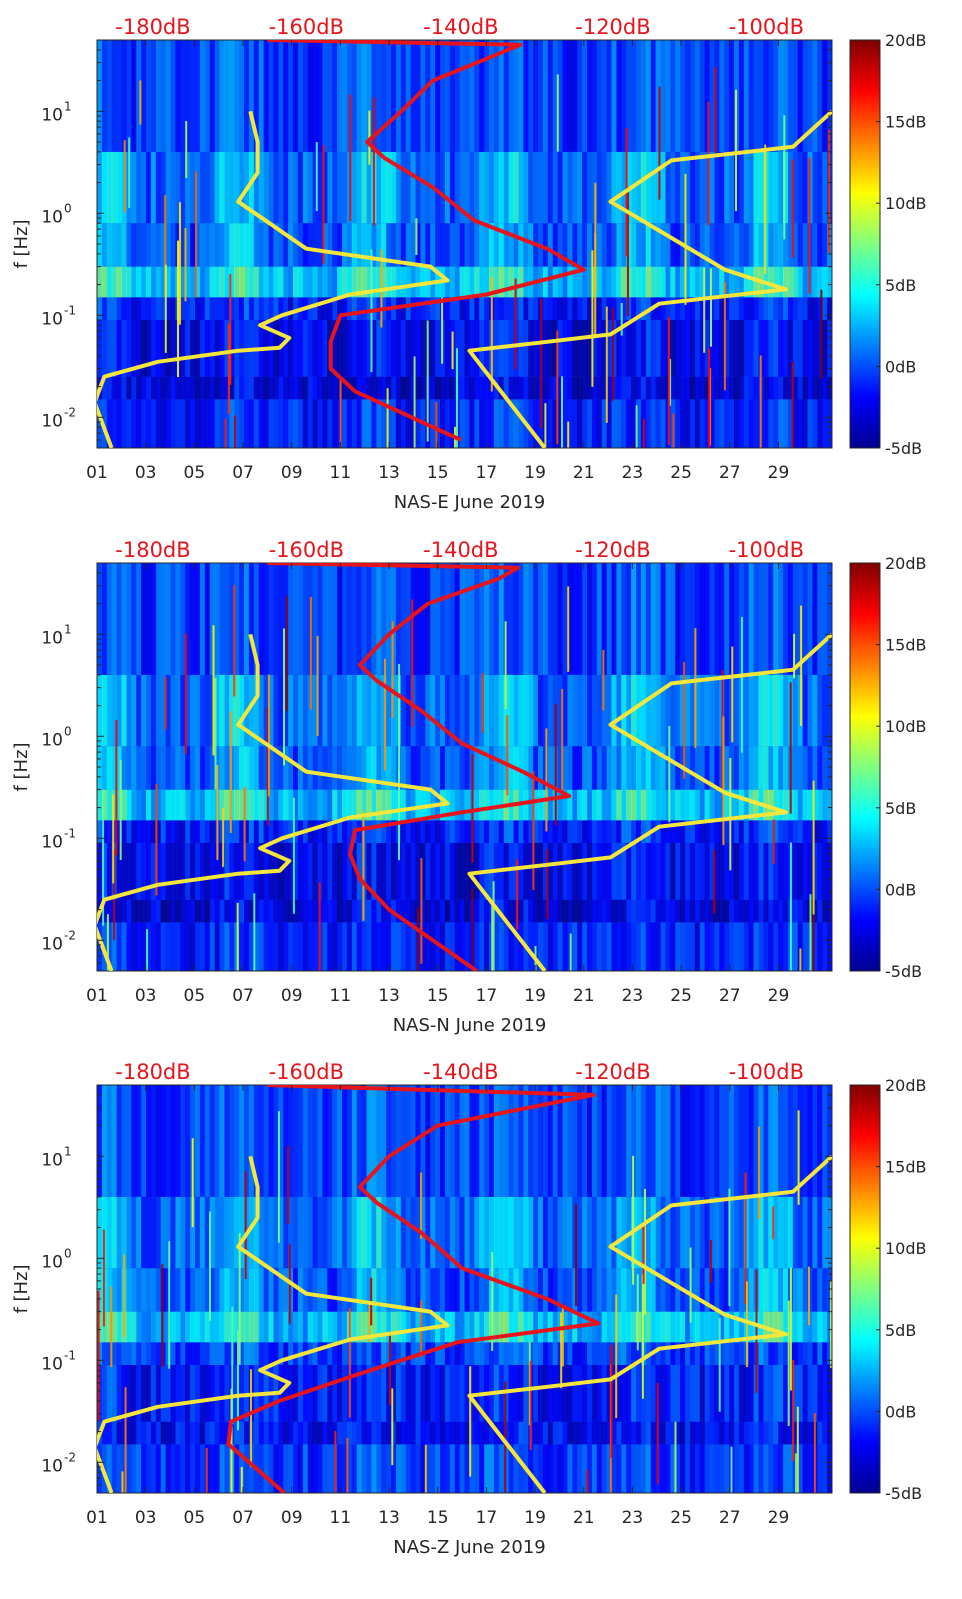 Image resolution: width=962 pixels, height=1599 pixels. Describe the element at coordinates (766, 1072) in the screenshot. I see `top-db-axis-label: -100dB` at that location.